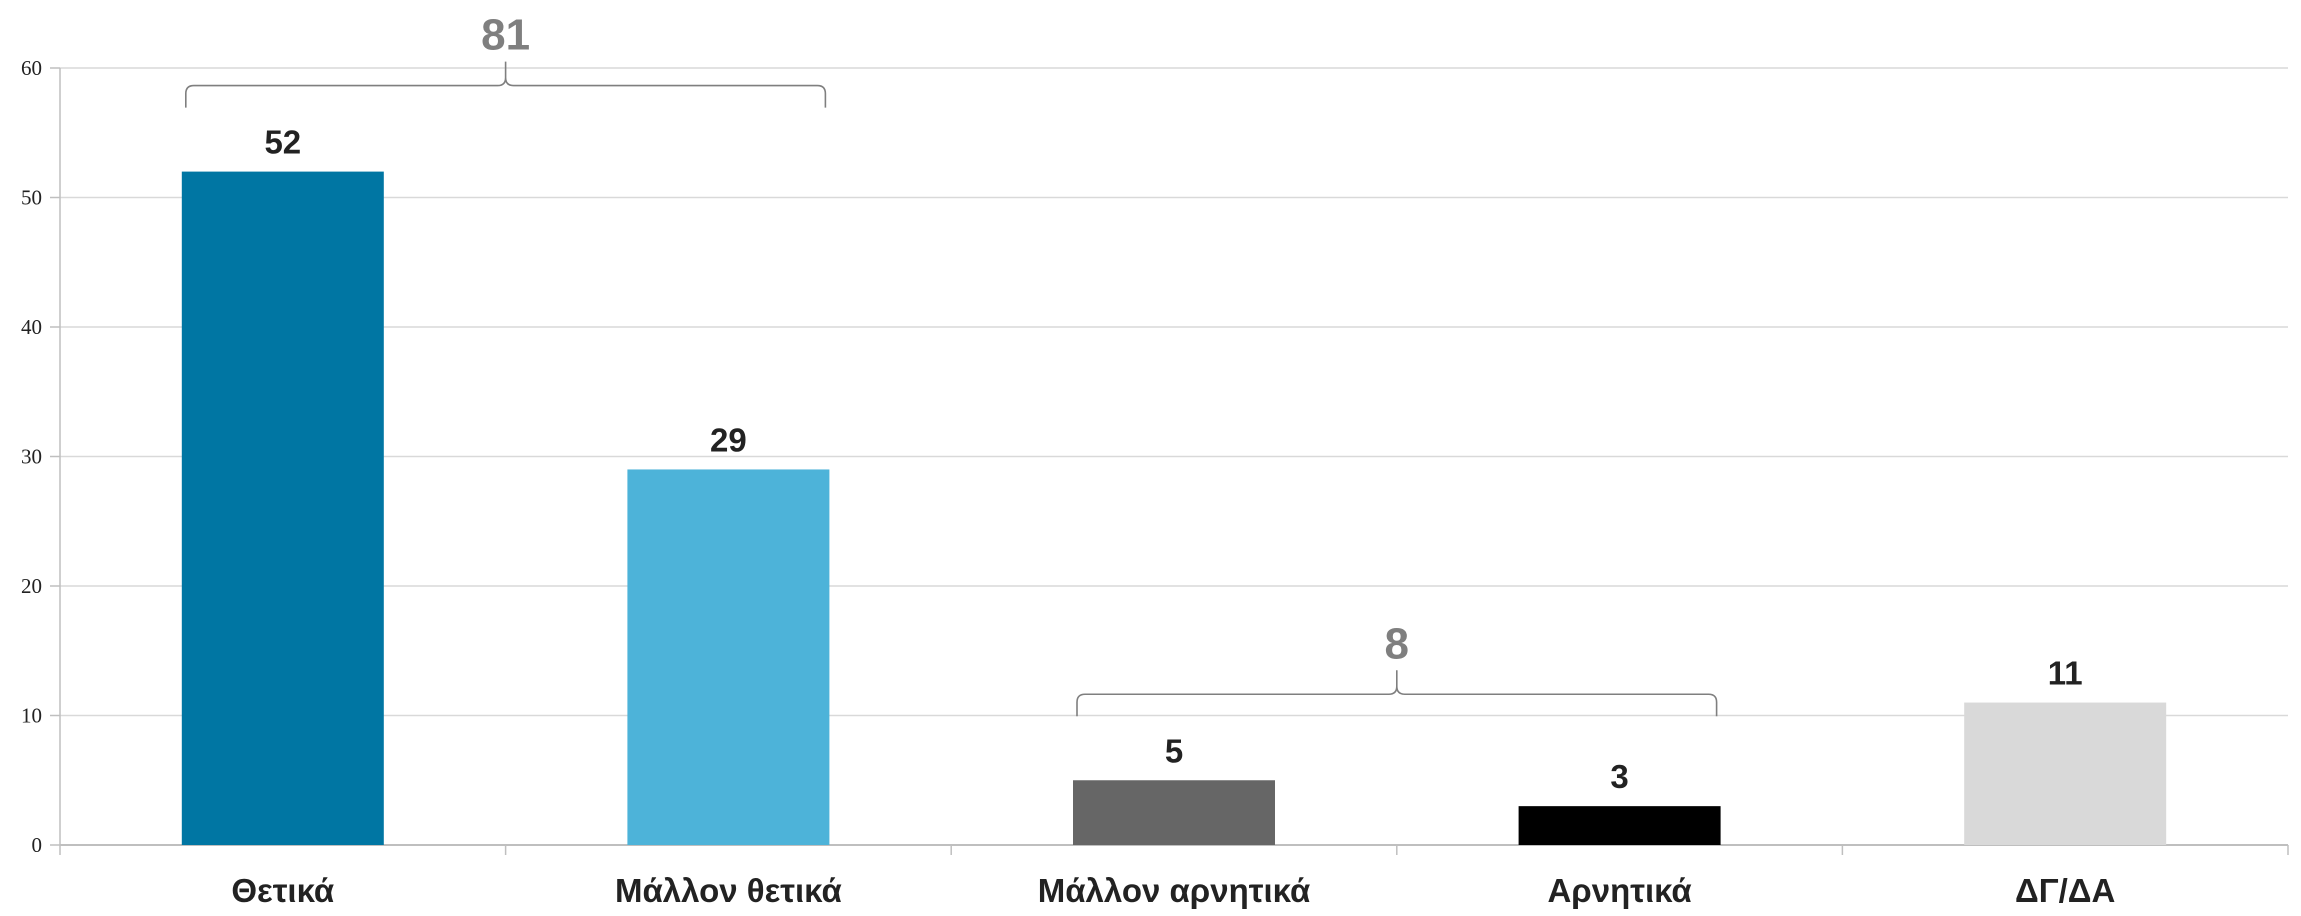 This screenshot has width=2301, height=916. What do you see at coordinates (728, 890) in the screenshot?
I see `category-label: Μάλλον θετικά` at bounding box center [728, 890].